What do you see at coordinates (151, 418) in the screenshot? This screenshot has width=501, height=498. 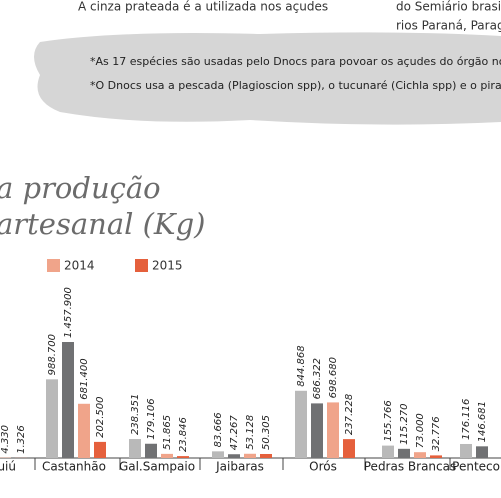 I see `value-label: 179.106` at bounding box center [151, 418].